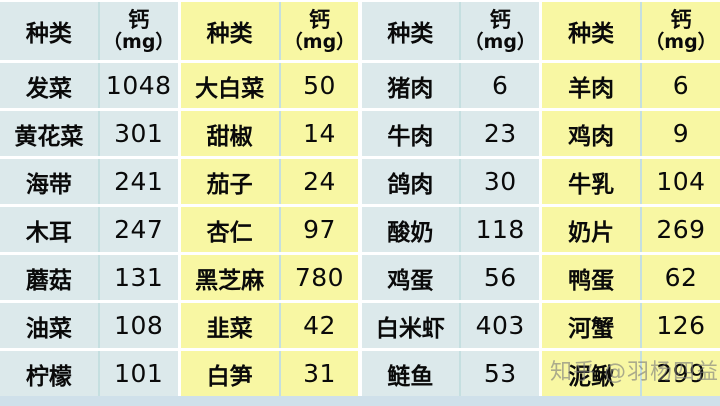  Describe the element at coordinates (49, 85) in the screenshot. I see `food-name-cell: 发菜` at that location.